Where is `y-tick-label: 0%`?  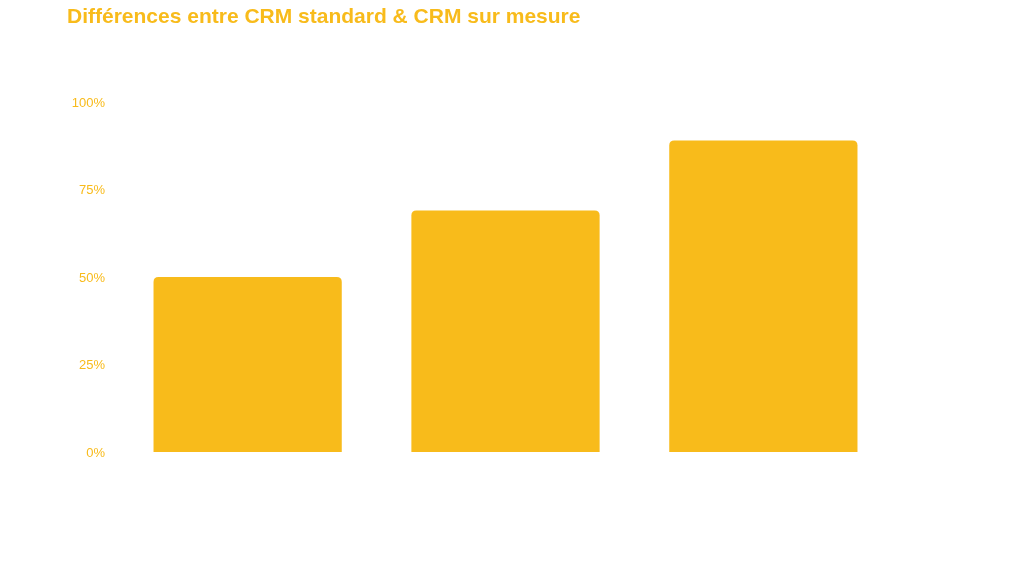
y-tick-label: 0% is located at coordinates (96, 452).